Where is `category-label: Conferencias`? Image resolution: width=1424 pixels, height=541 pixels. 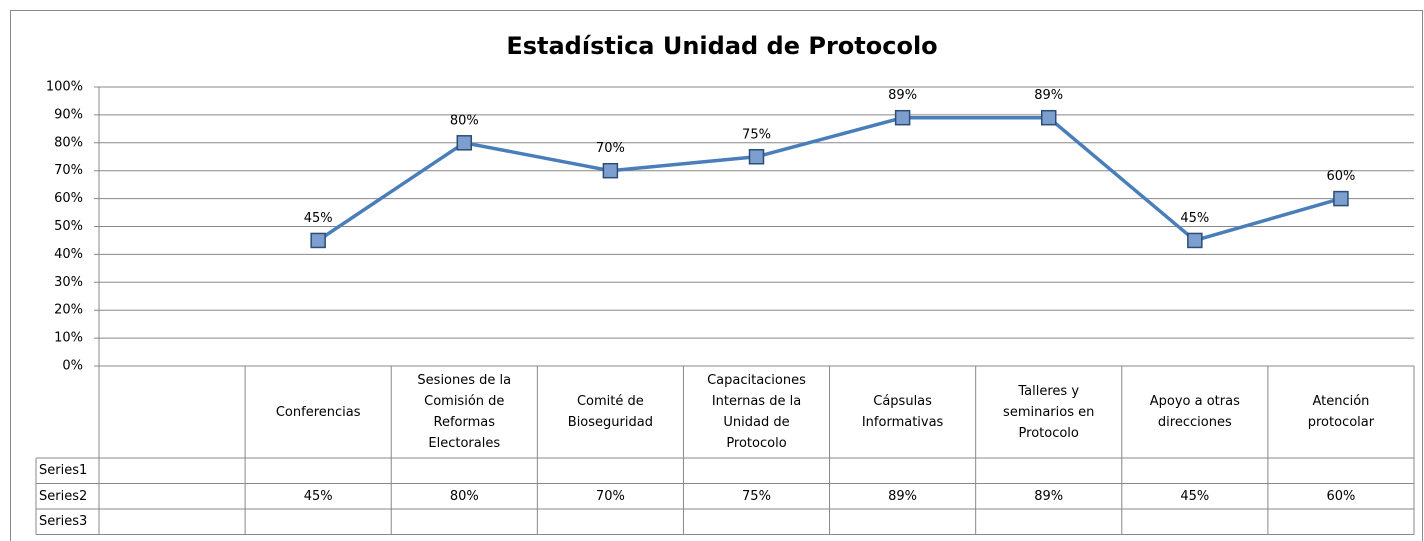
category-label: Conferencias is located at coordinates (318, 412).